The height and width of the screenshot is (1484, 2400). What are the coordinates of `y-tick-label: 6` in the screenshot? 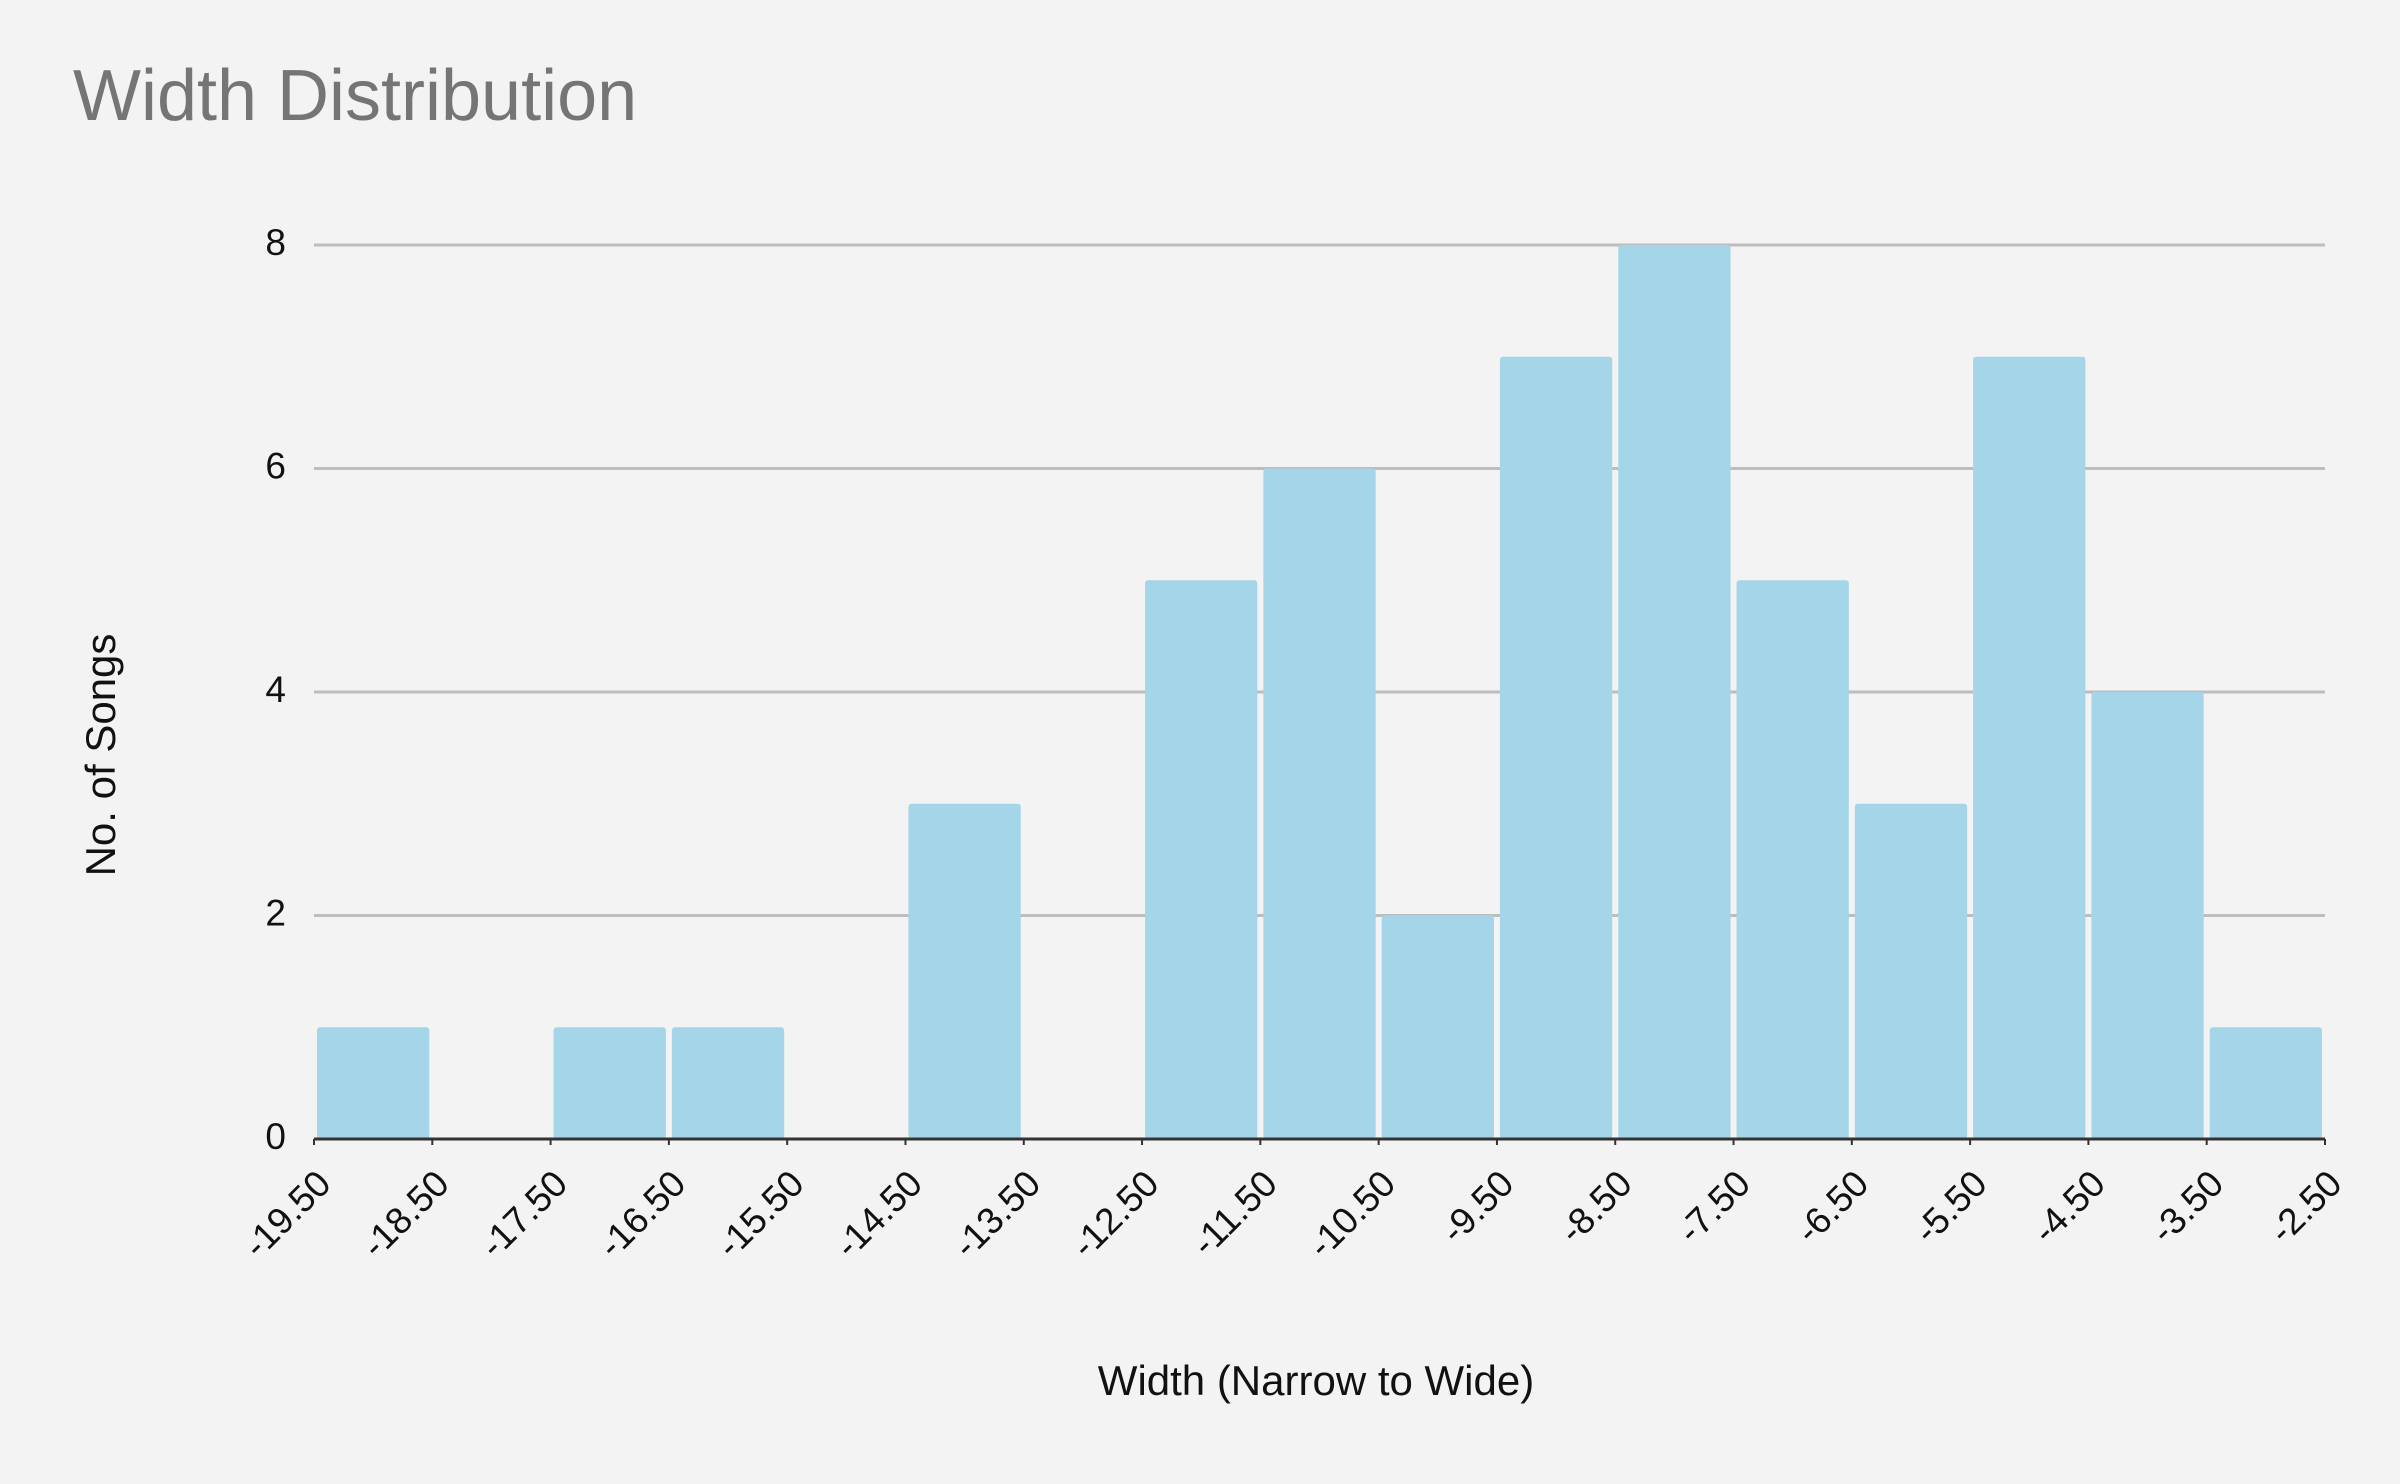 It's located at (275, 465).